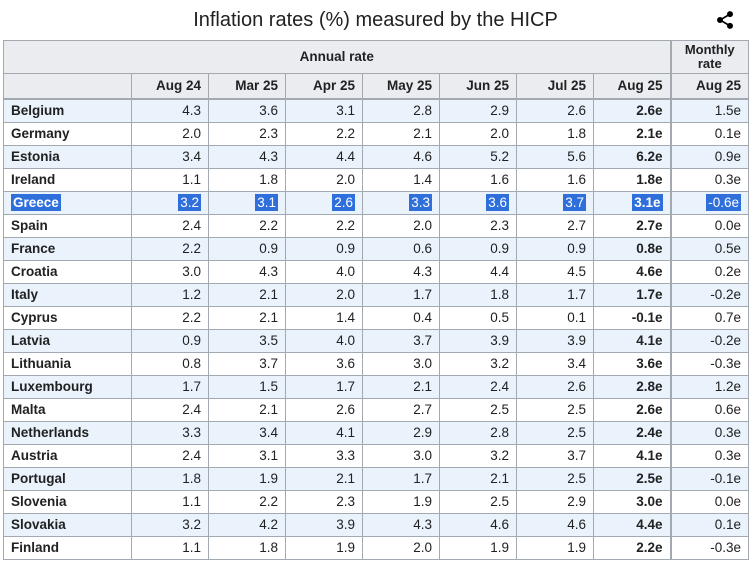 The width and height of the screenshot is (751, 564). Describe the element at coordinates (170, 86) in the screenshot. I see `month-column-header: Aug 24` at that location.